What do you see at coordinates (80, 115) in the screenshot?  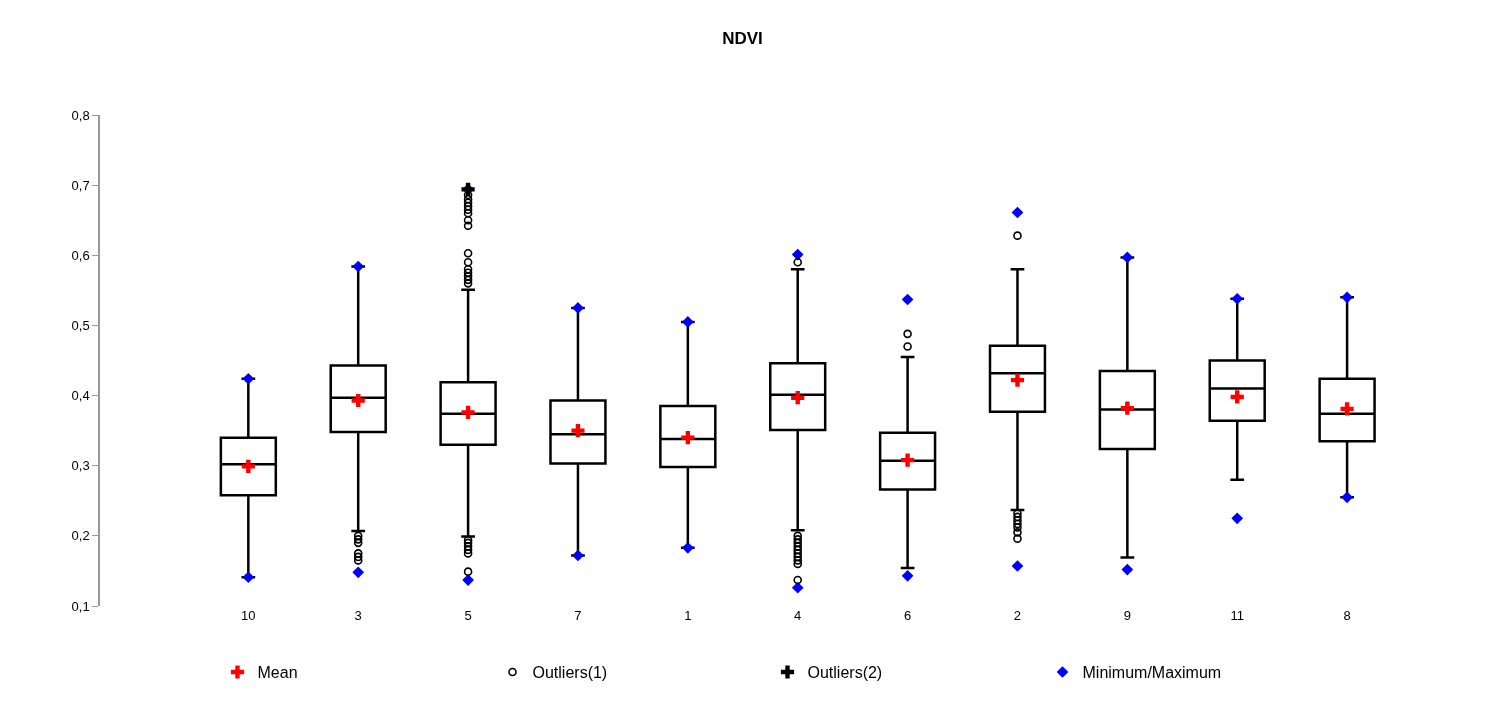 I see `y-tick-label: 0,8` at bounding box center [80, 115].